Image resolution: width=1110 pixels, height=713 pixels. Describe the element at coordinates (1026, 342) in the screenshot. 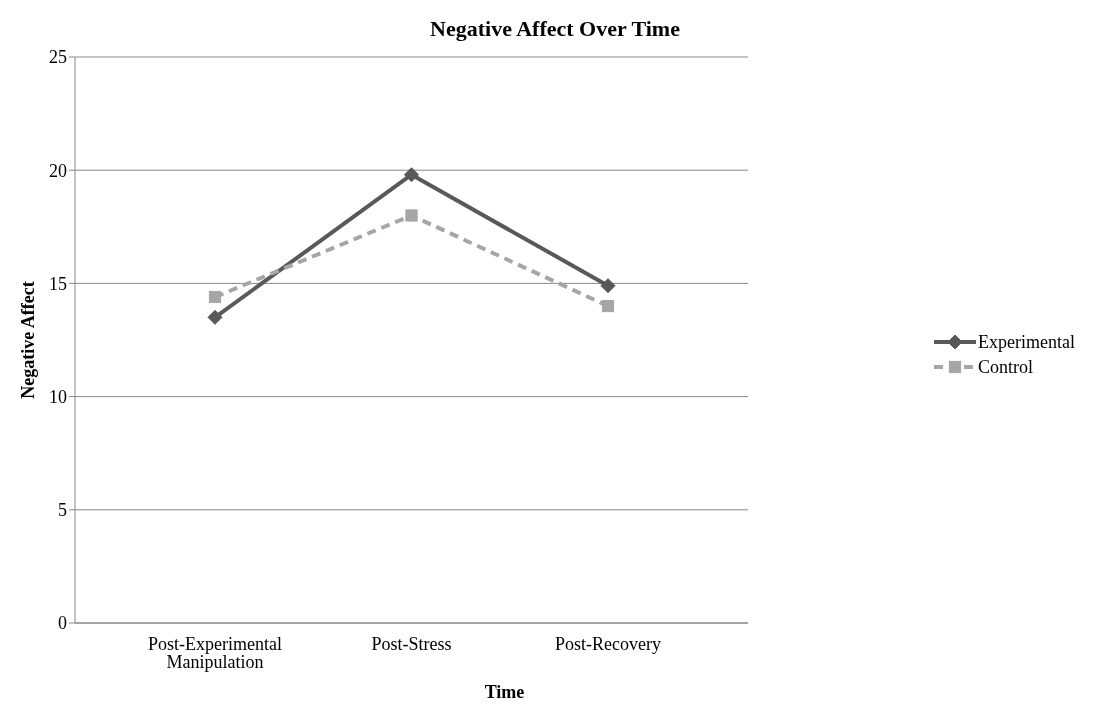

I see `legend-label: Experimental` at that location.